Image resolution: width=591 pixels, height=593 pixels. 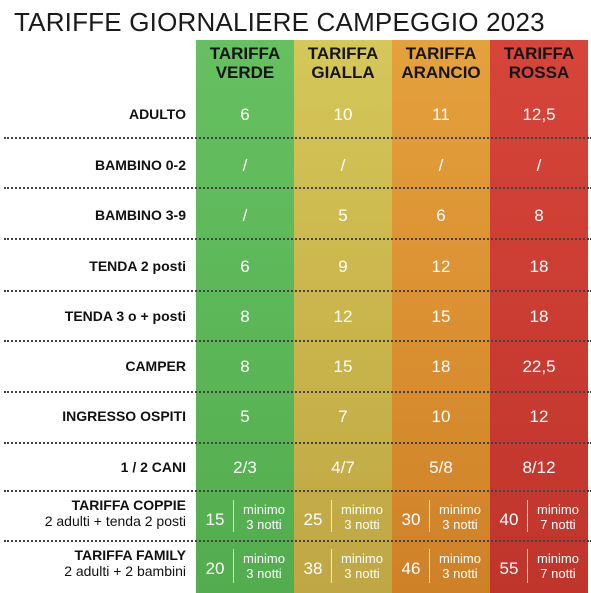 What do you see at coordinates (295, 214) in the screenshot?
I see `table-row-bambino-3-9: BAMBINO 3-9 / 5 6 8` at bounding box center [295, 214].